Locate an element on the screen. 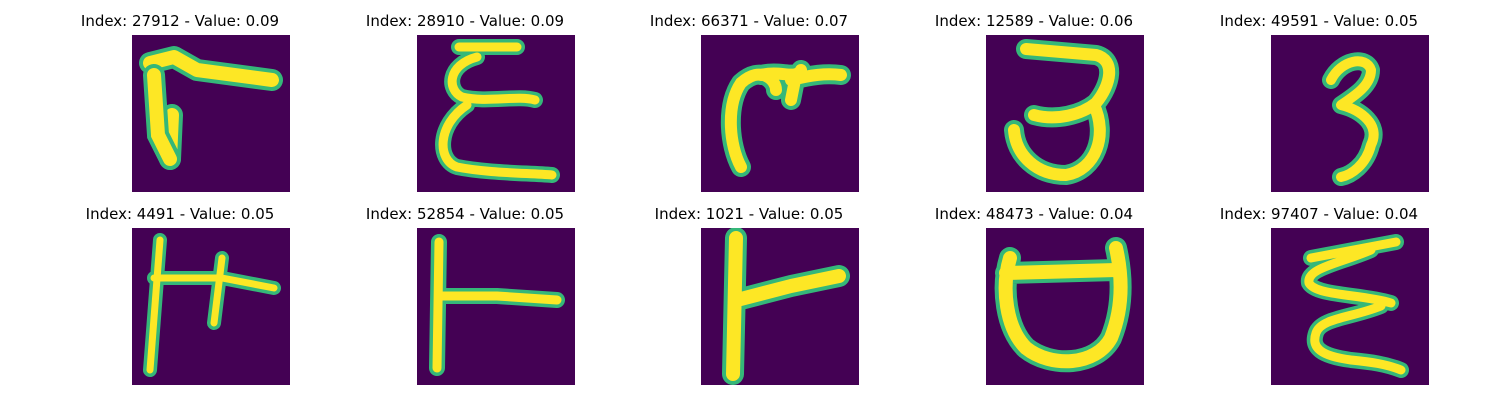  image-panel-7: Index: 52854 - Value: 0.05 is located at coordinates (465, 289).